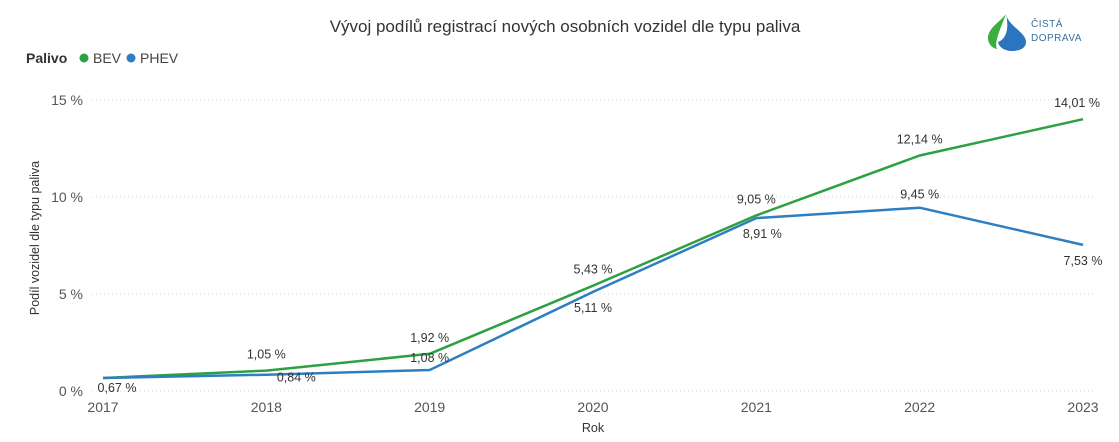  Describe the element at coordinates (429, 338) in the screenshot. I see `data-label-bev: 1,92 %` at that location.